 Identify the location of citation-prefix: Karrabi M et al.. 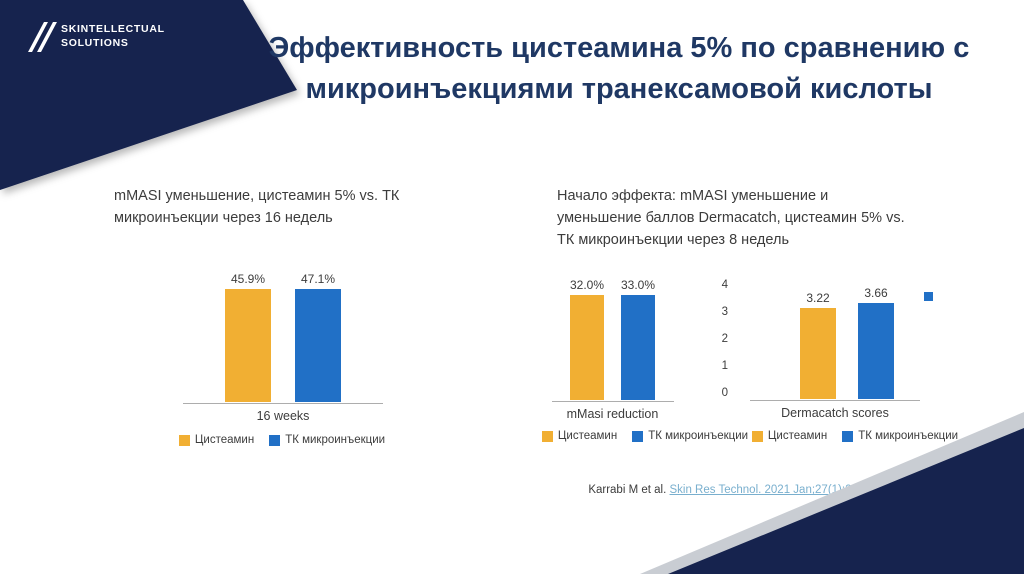
(629, 490).